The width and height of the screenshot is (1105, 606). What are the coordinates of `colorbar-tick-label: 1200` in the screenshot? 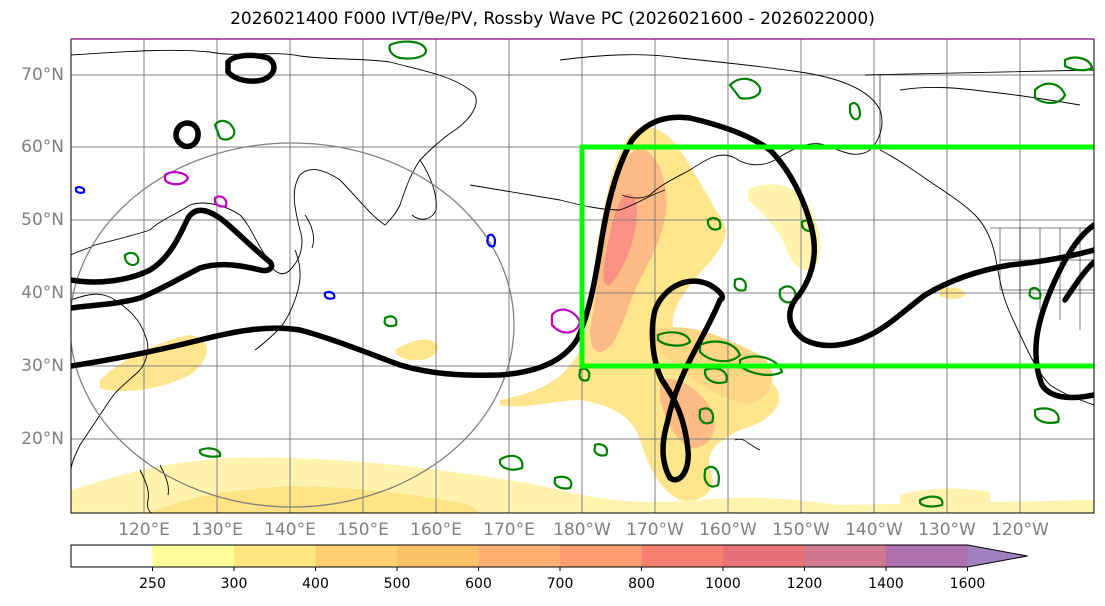 It's located at (804, 584).